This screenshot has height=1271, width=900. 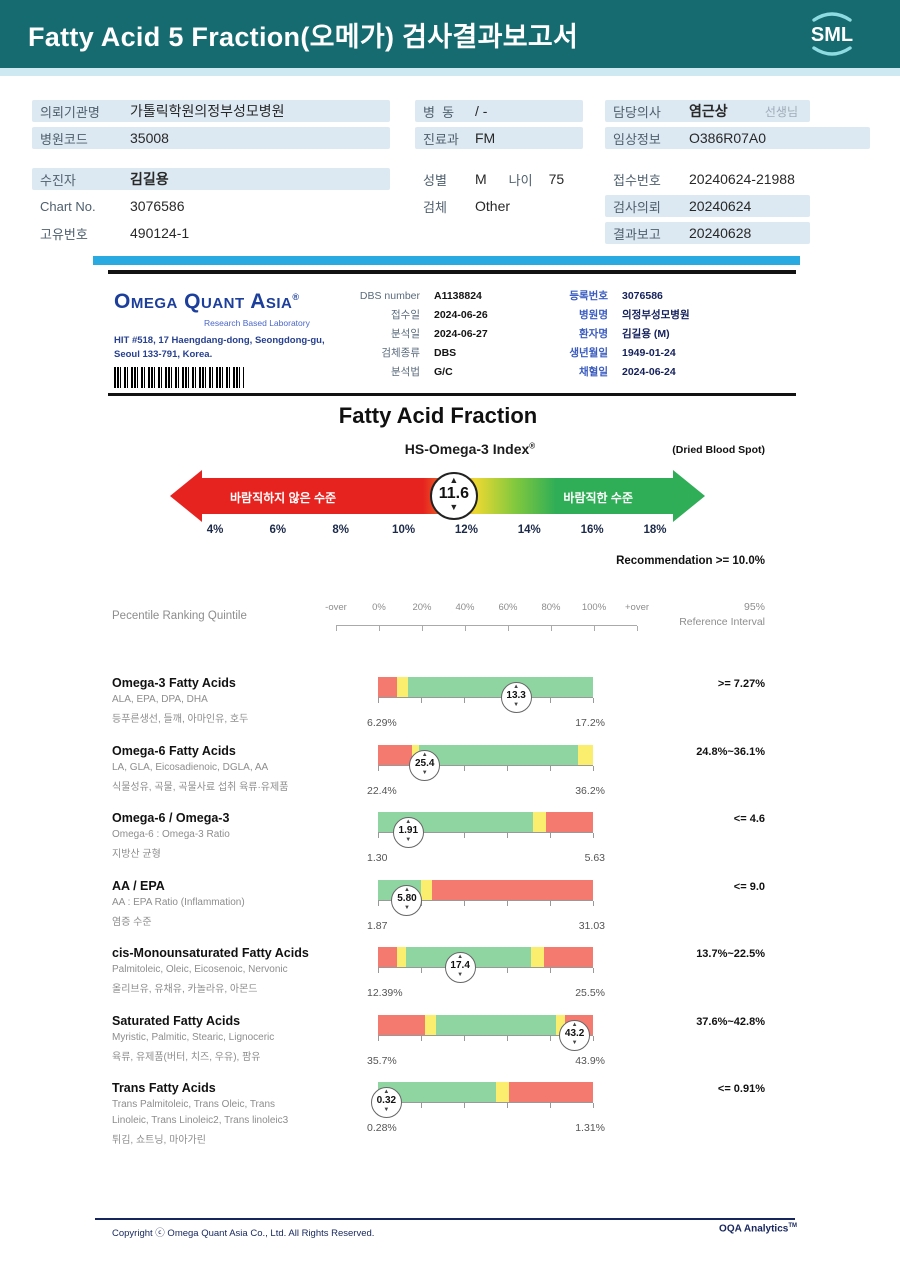 I want to click on header-accent-strip, so click(x=450, y=72).